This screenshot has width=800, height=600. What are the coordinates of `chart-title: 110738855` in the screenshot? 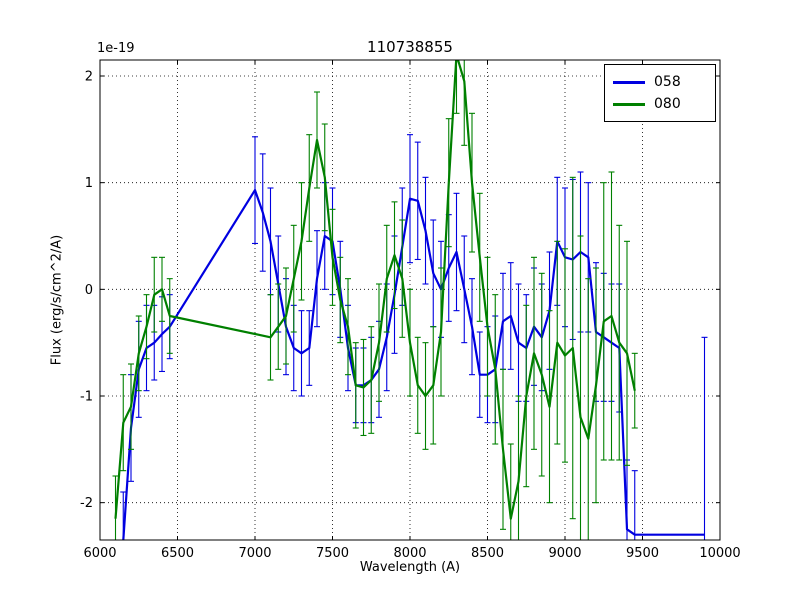 It's located at (410, 47).